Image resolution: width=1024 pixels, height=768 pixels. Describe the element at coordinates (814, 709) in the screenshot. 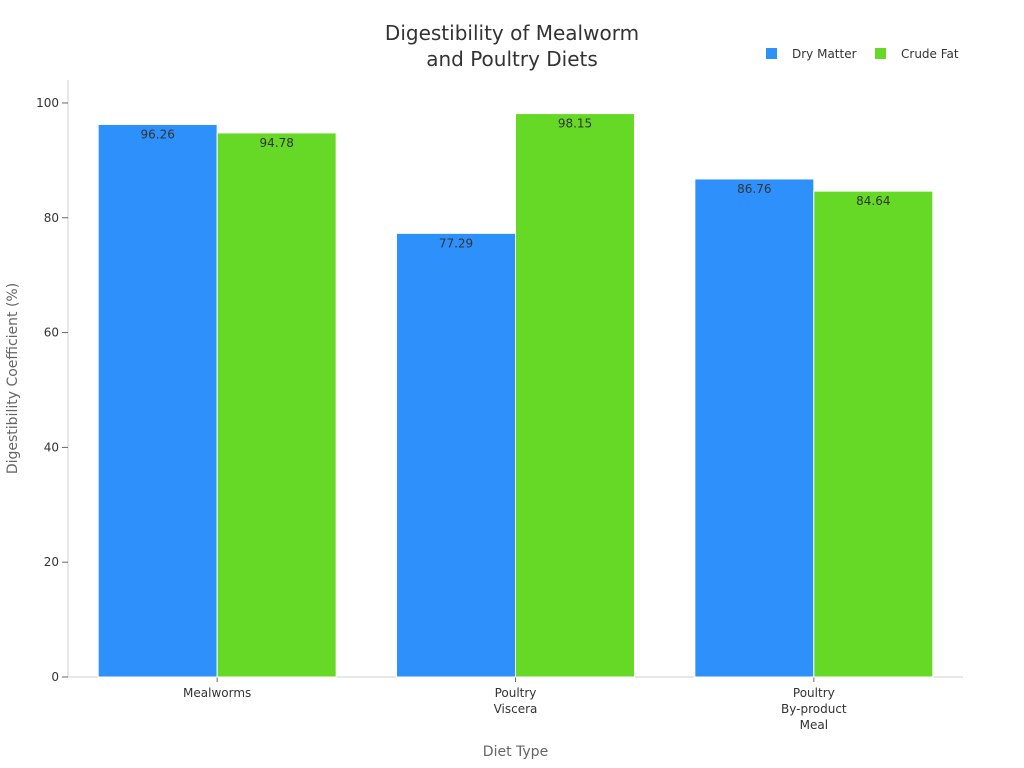

I see `x-tick-label: By-product` at that location.